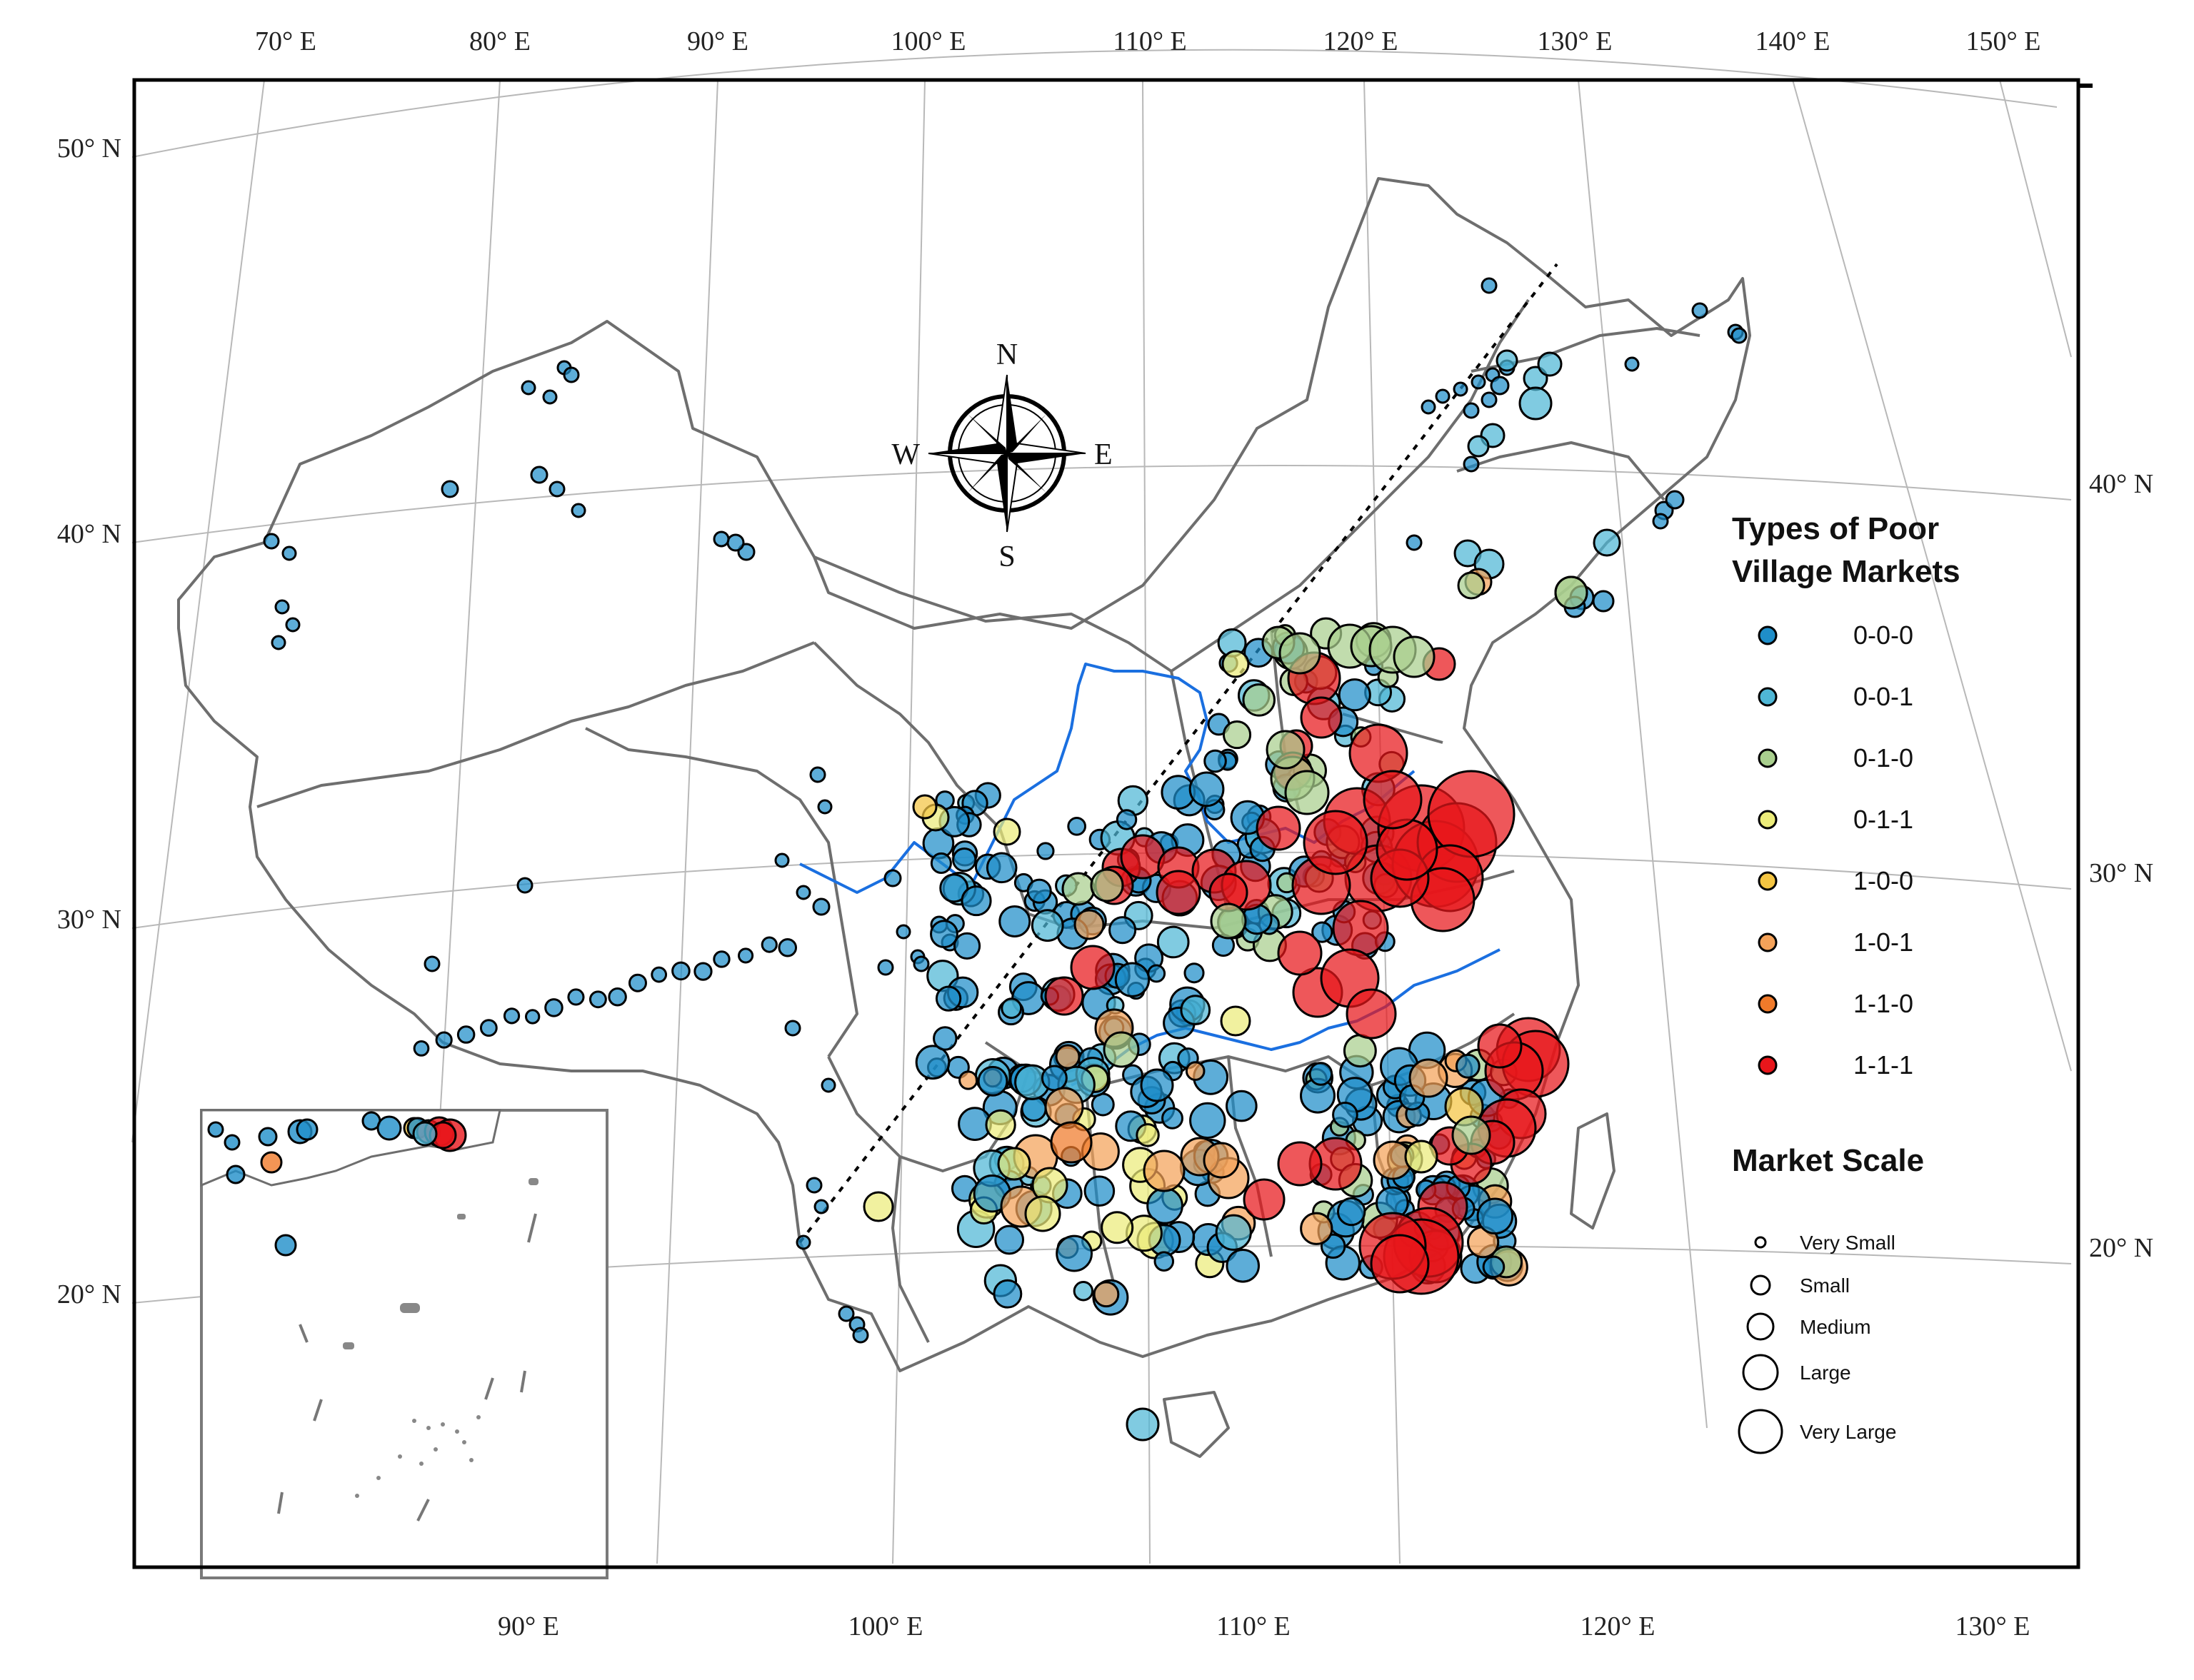  Describe the element at coordinates (1002, 492) in the screenshot. I see `compass-point-s` at that location.